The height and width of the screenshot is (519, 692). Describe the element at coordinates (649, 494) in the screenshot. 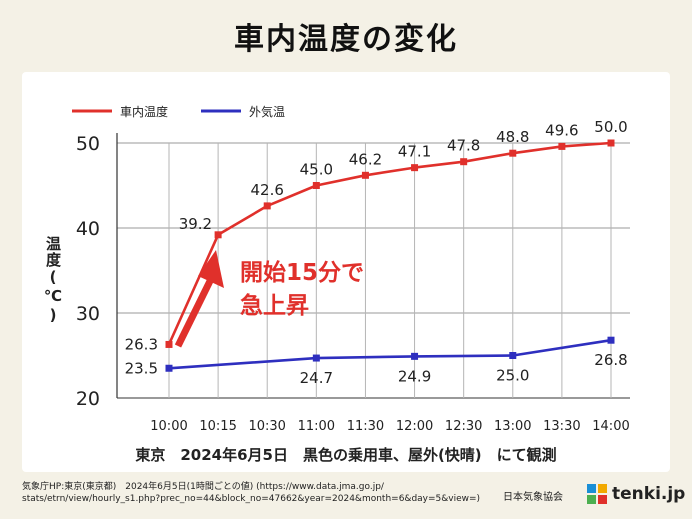

I see `brand-name: tenki.jp` at that location.